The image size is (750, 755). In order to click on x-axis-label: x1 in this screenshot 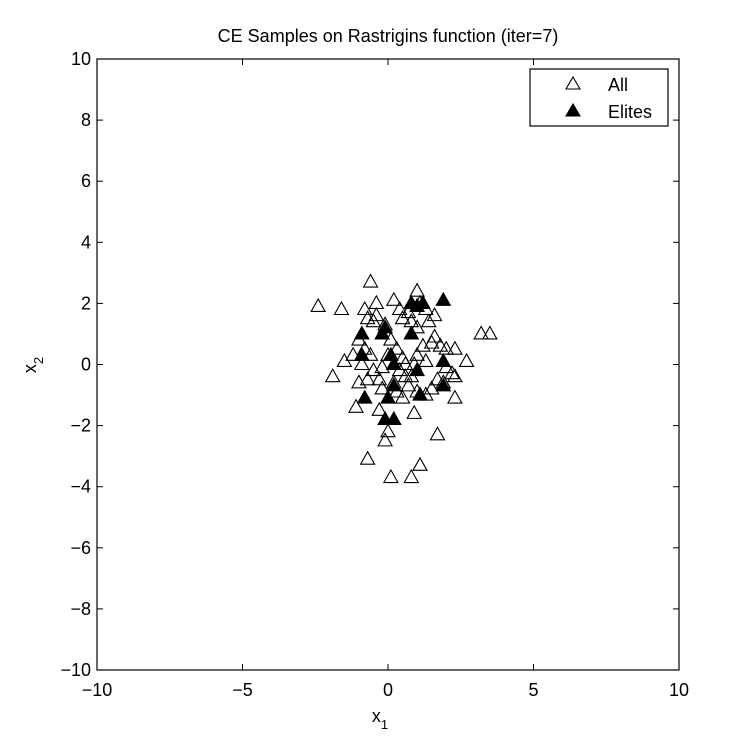, I will do `click(380, 719)`.